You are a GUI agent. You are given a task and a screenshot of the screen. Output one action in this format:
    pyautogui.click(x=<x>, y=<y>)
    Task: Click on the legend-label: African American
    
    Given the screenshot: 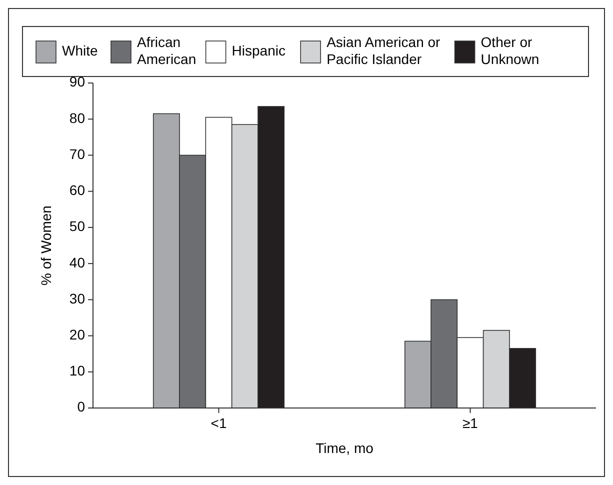 What is the action you would take?
    pyautogui.click(x=166, y=51)
    